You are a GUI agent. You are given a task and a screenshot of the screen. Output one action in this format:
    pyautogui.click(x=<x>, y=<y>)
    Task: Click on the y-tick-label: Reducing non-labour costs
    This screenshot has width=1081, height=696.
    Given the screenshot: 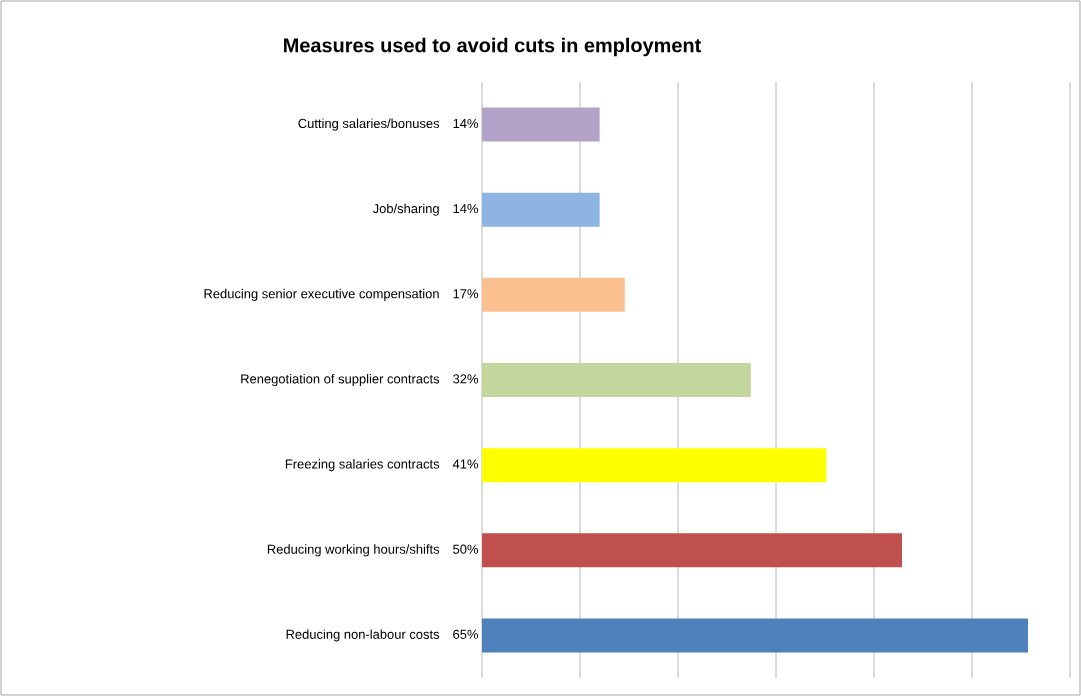 What is the action you would take?
    pyautogui.click(x=363, y=635)
    